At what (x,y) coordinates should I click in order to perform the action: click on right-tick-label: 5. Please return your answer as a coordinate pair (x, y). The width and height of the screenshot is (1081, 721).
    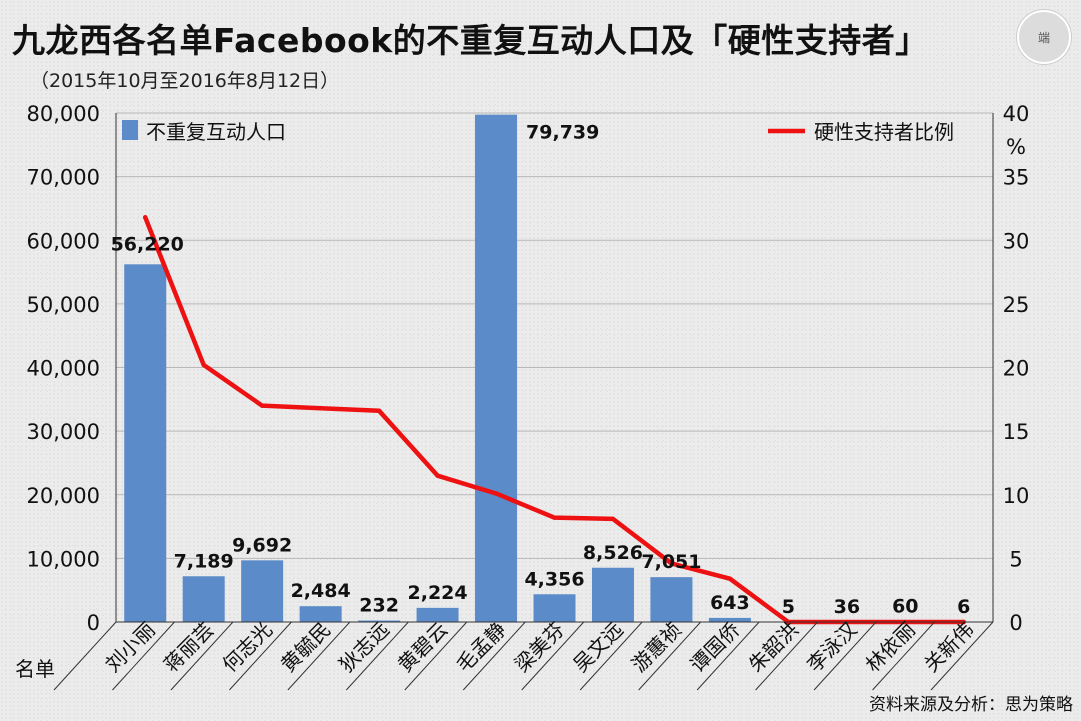
    Looking at the image, I should click on (1015, 559).